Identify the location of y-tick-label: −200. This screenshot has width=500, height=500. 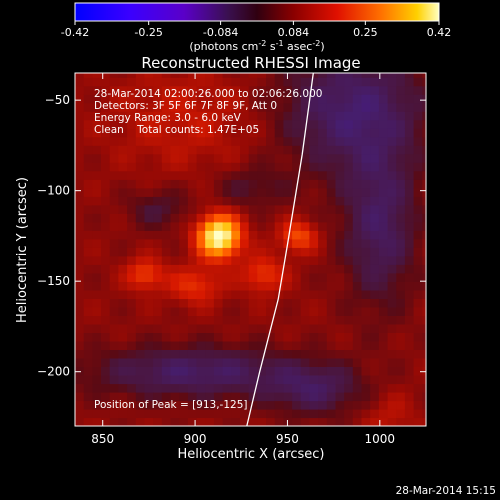
(53, 372).